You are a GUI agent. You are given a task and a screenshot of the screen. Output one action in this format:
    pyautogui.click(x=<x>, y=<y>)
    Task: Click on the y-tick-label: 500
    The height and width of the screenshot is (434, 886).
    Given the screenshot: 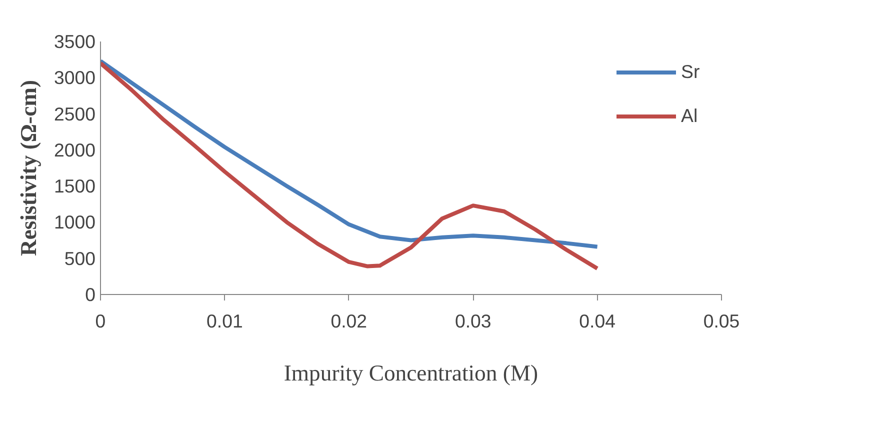 What is the action you would take?
    pyautogui.click(x=80, y=258)
    